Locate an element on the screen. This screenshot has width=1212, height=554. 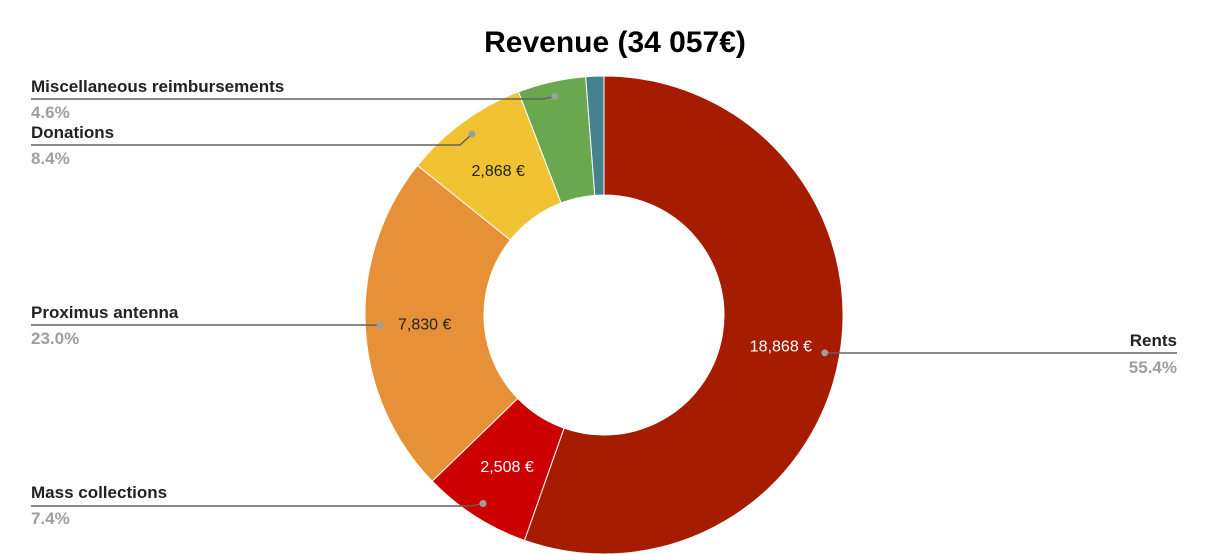
leader-dot-rents is located at coordinates (825, 353).